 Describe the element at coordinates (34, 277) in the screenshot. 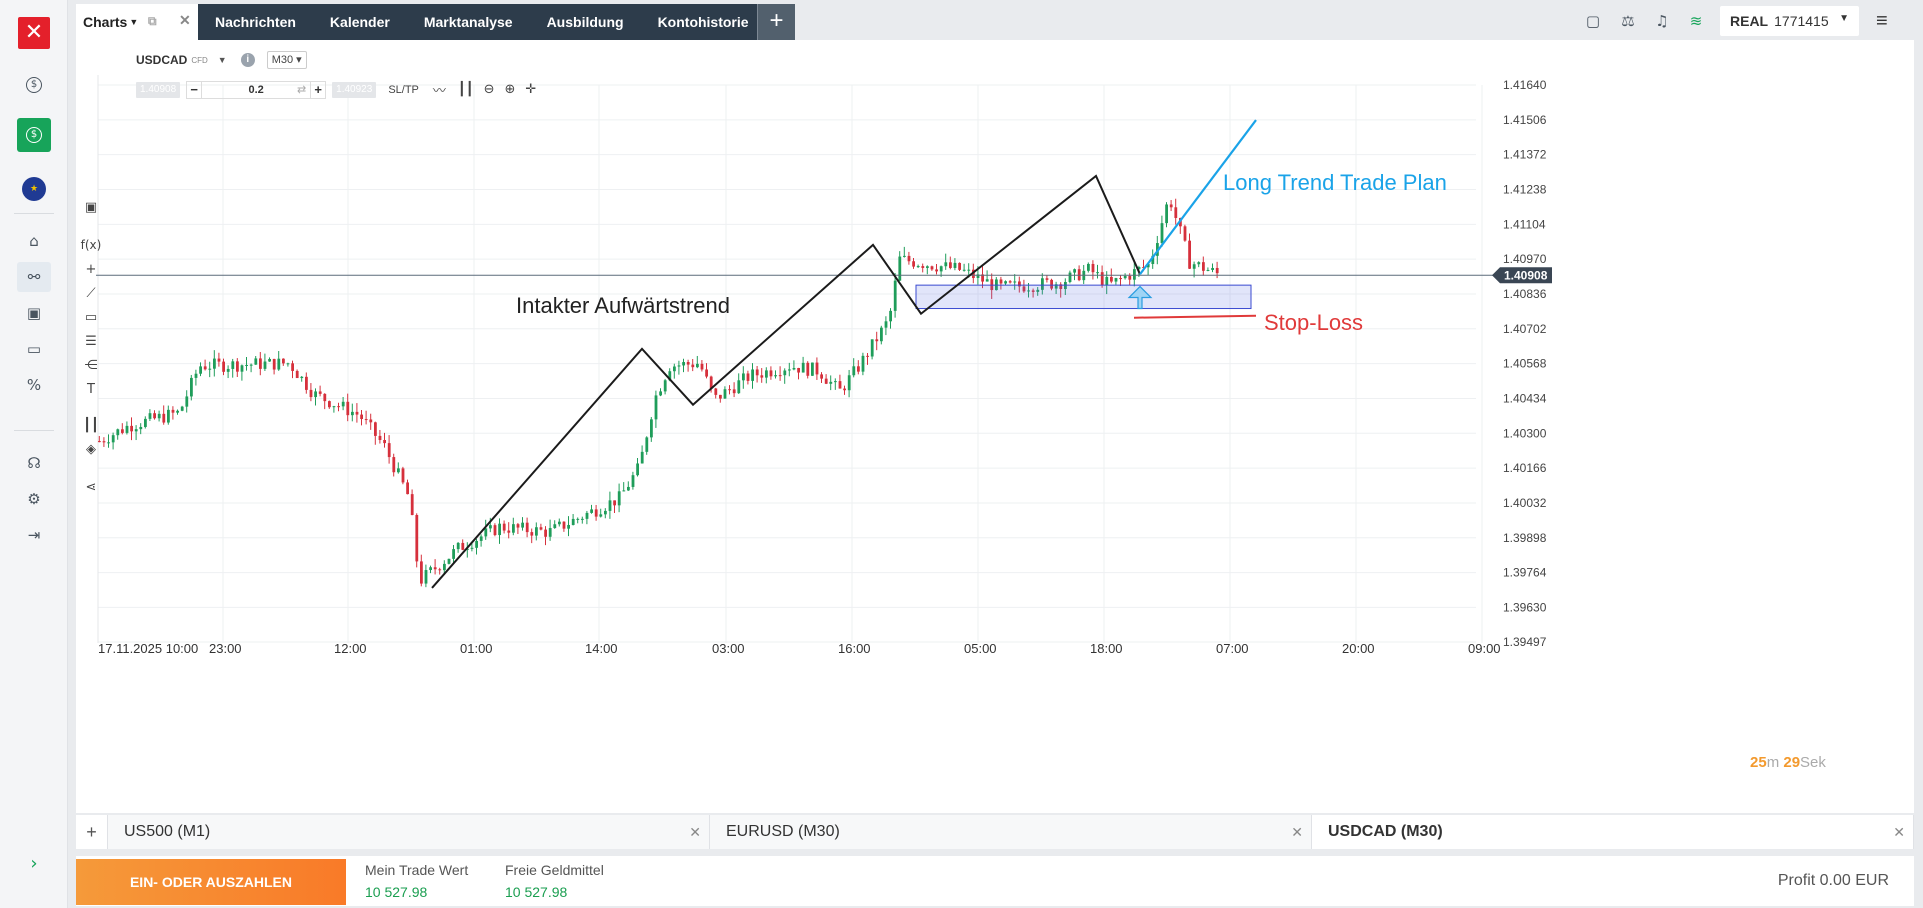

I see `chart-icon: ⚯` at that location.